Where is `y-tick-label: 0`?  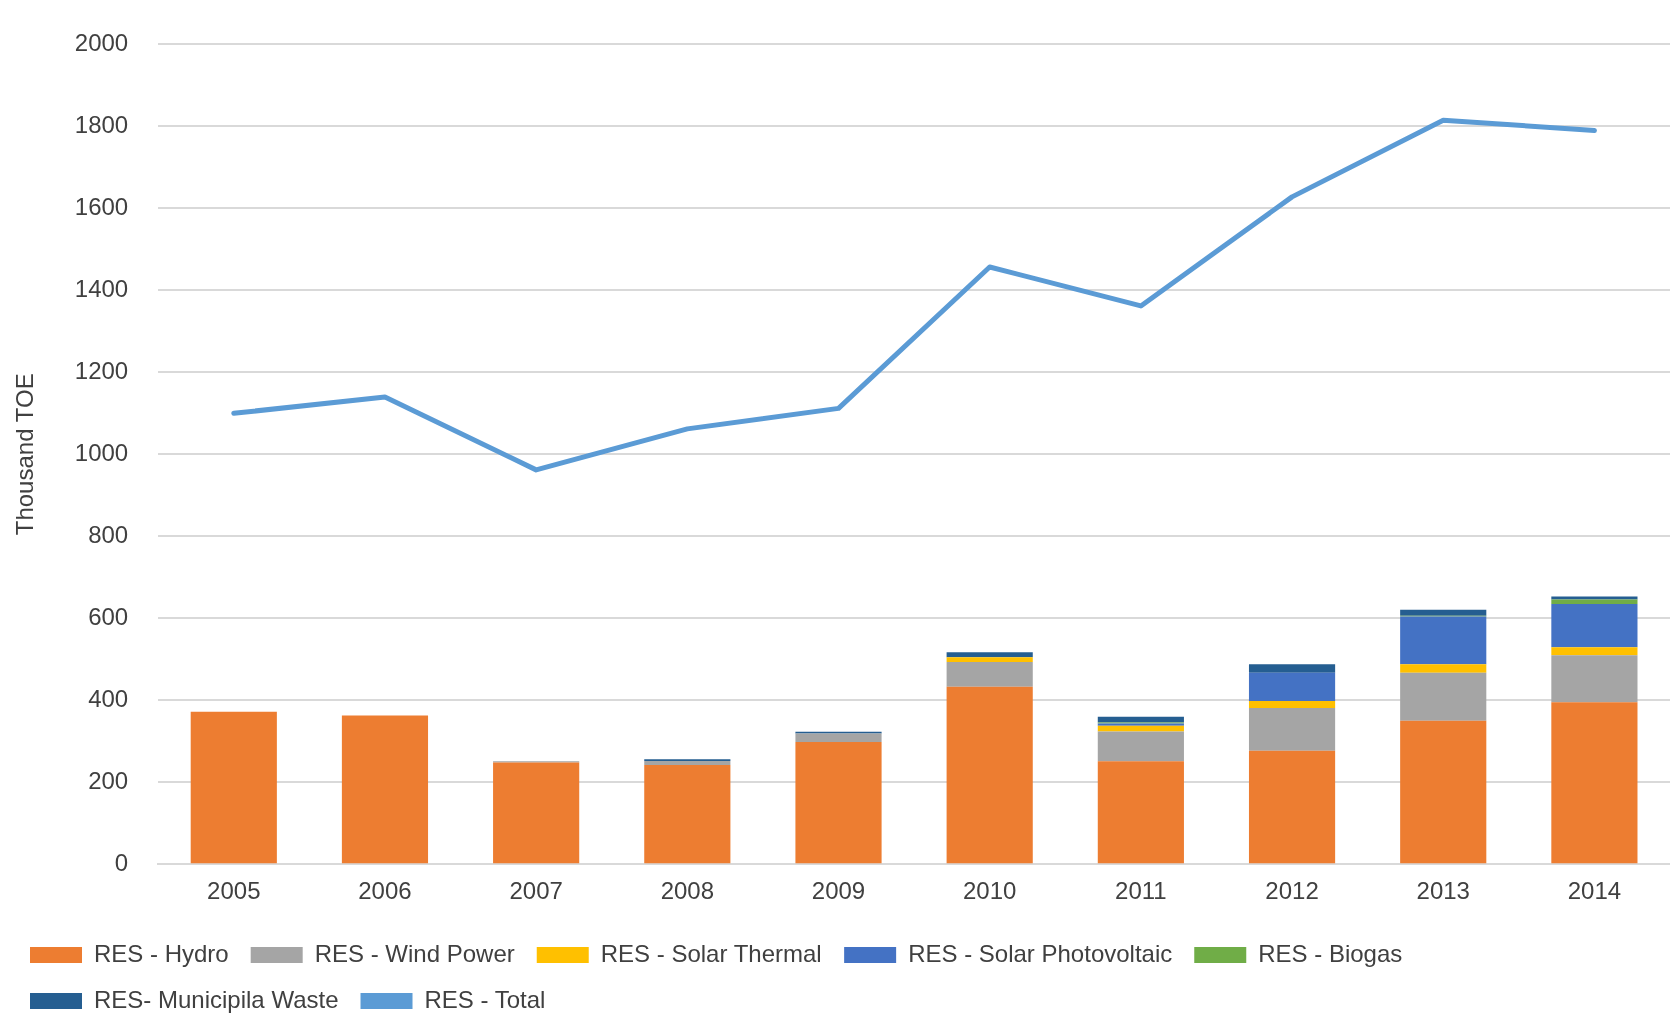
y-tick-label: 0 is located at coordinates (121, 862).